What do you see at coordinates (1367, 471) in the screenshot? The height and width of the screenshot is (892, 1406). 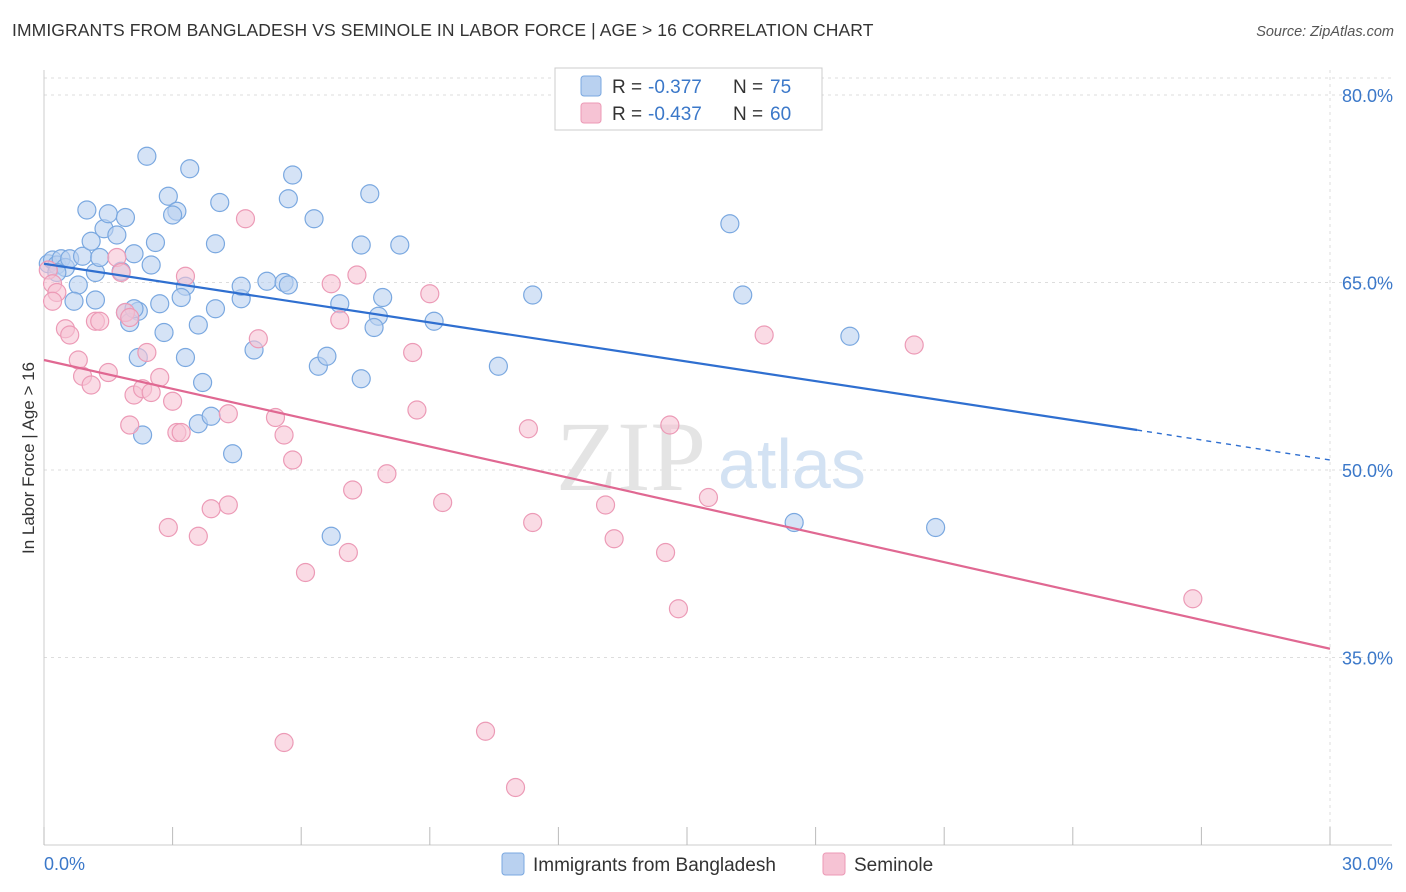 I see `y-tick-label: 50.0%` at bounding box center [1367, 471].